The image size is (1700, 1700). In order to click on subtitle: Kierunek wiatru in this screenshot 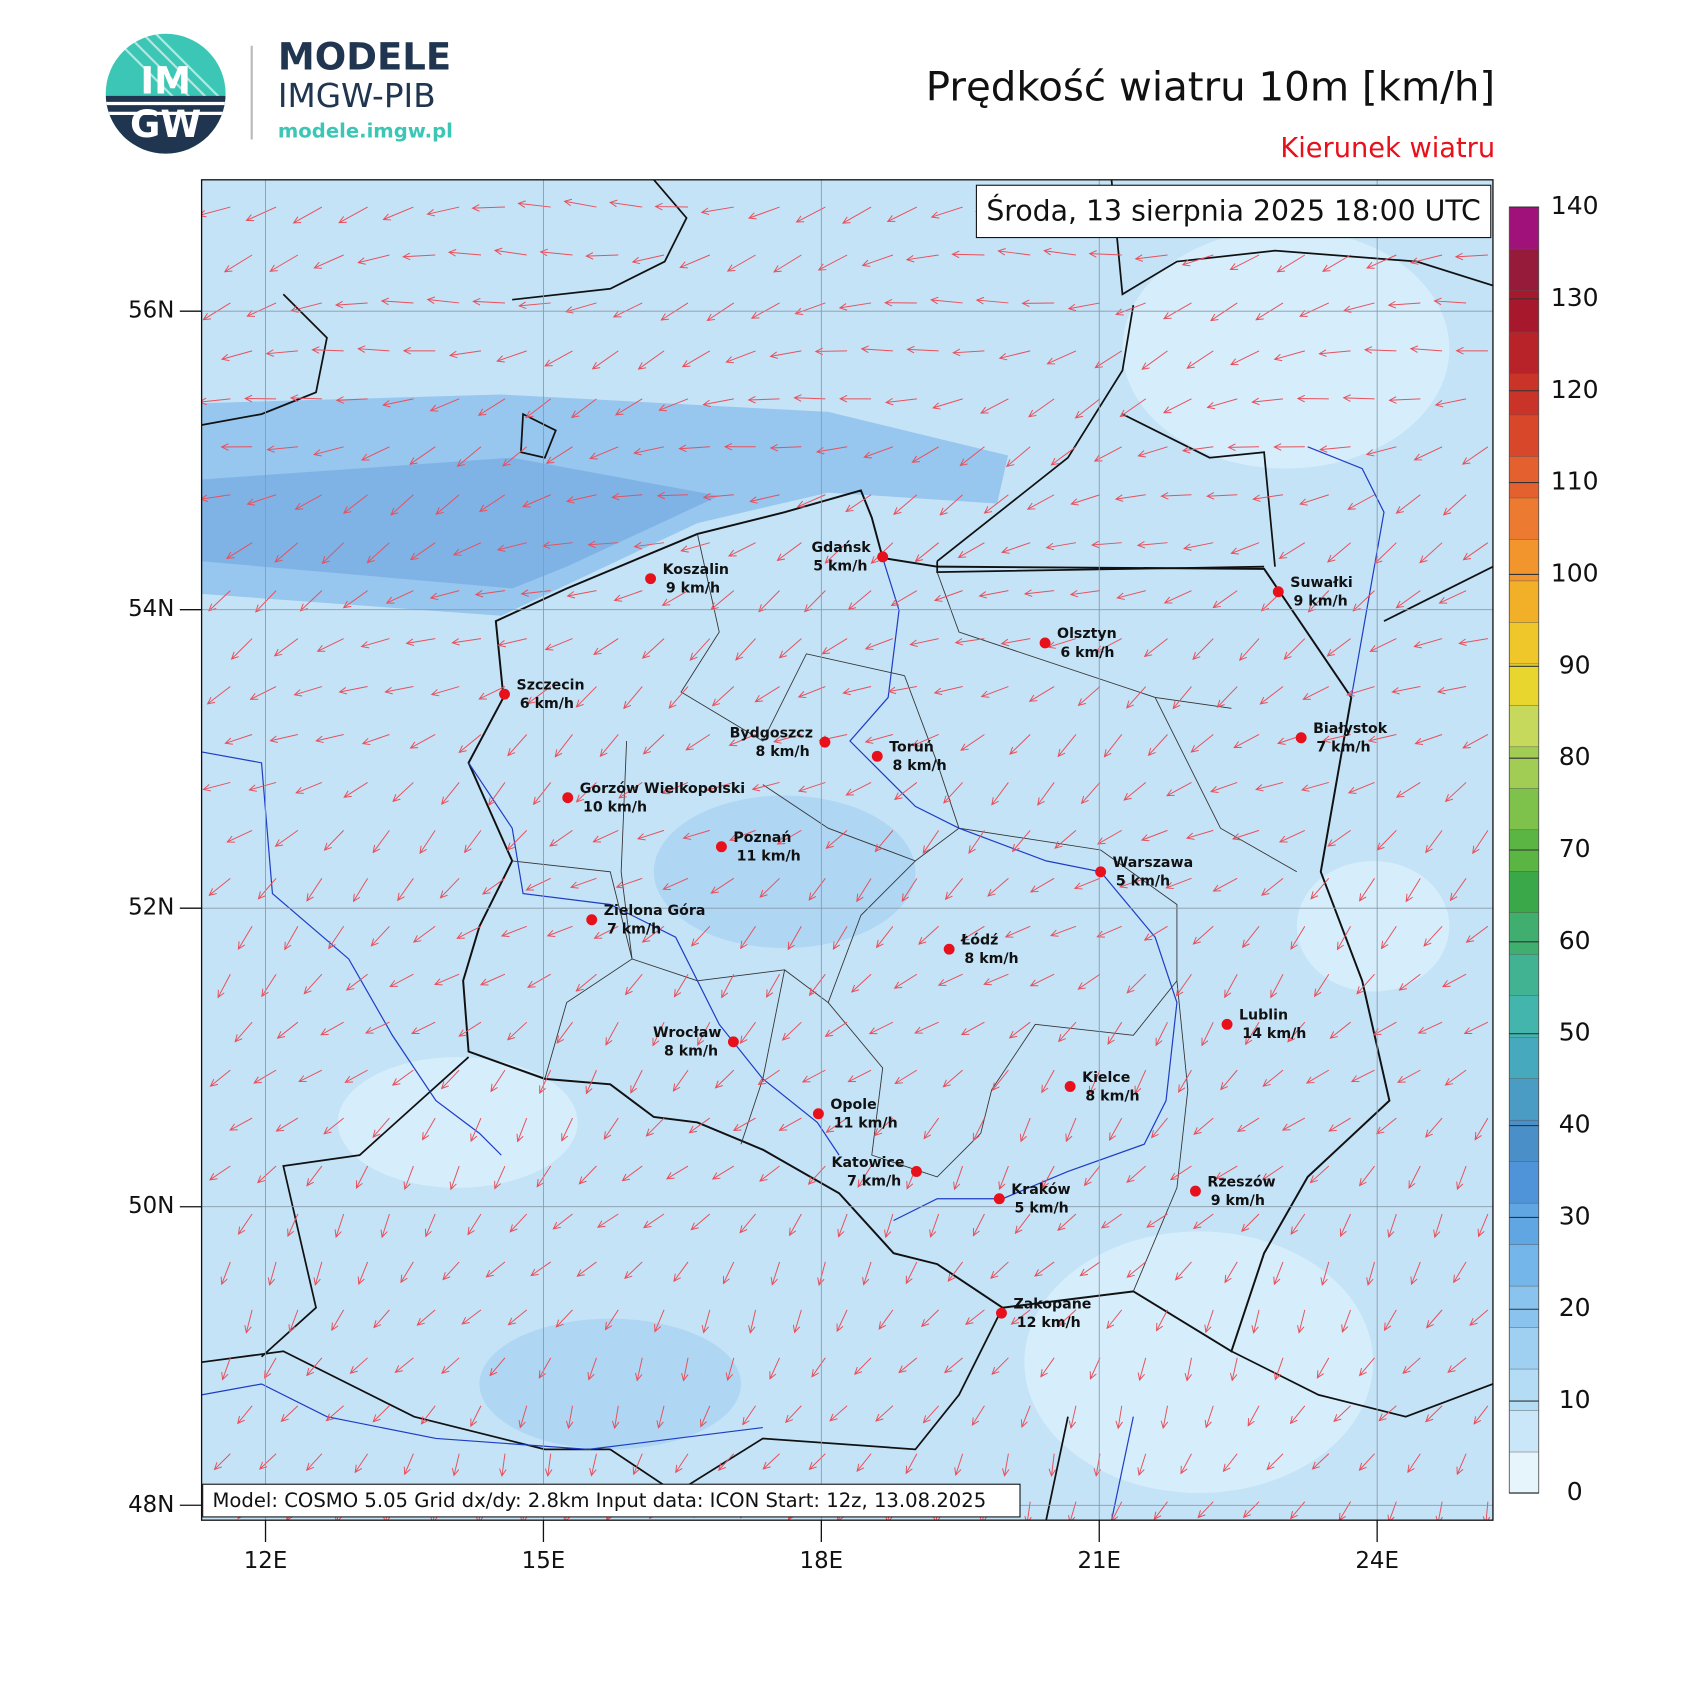, I will do `click(1387, 148)`.